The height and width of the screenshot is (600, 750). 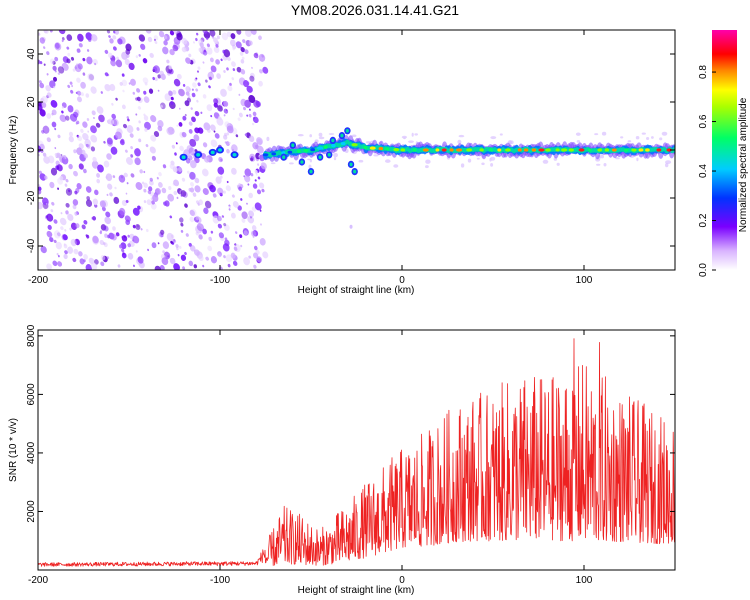 What do you see at coordinates (31, 54) in the screenshot?
I see `spectrogram-ytick-label: 40` at bounding box center [31, 54].